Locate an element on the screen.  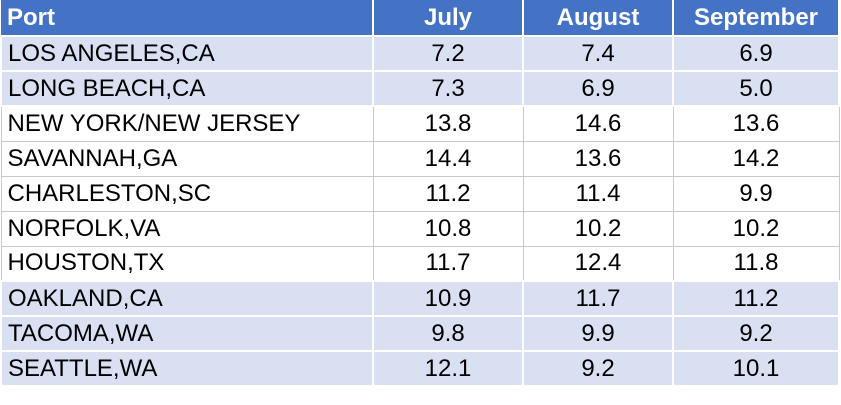
value-cell: 12.4 is located at coordinates (598, 263).